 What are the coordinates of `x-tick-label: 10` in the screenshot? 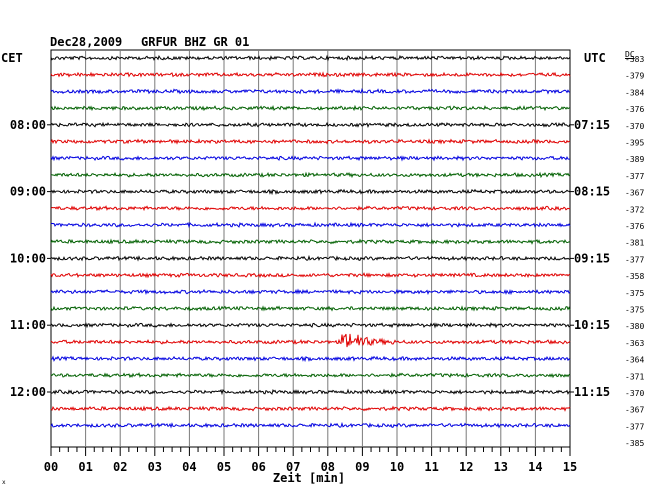 It's located at (397, 467).